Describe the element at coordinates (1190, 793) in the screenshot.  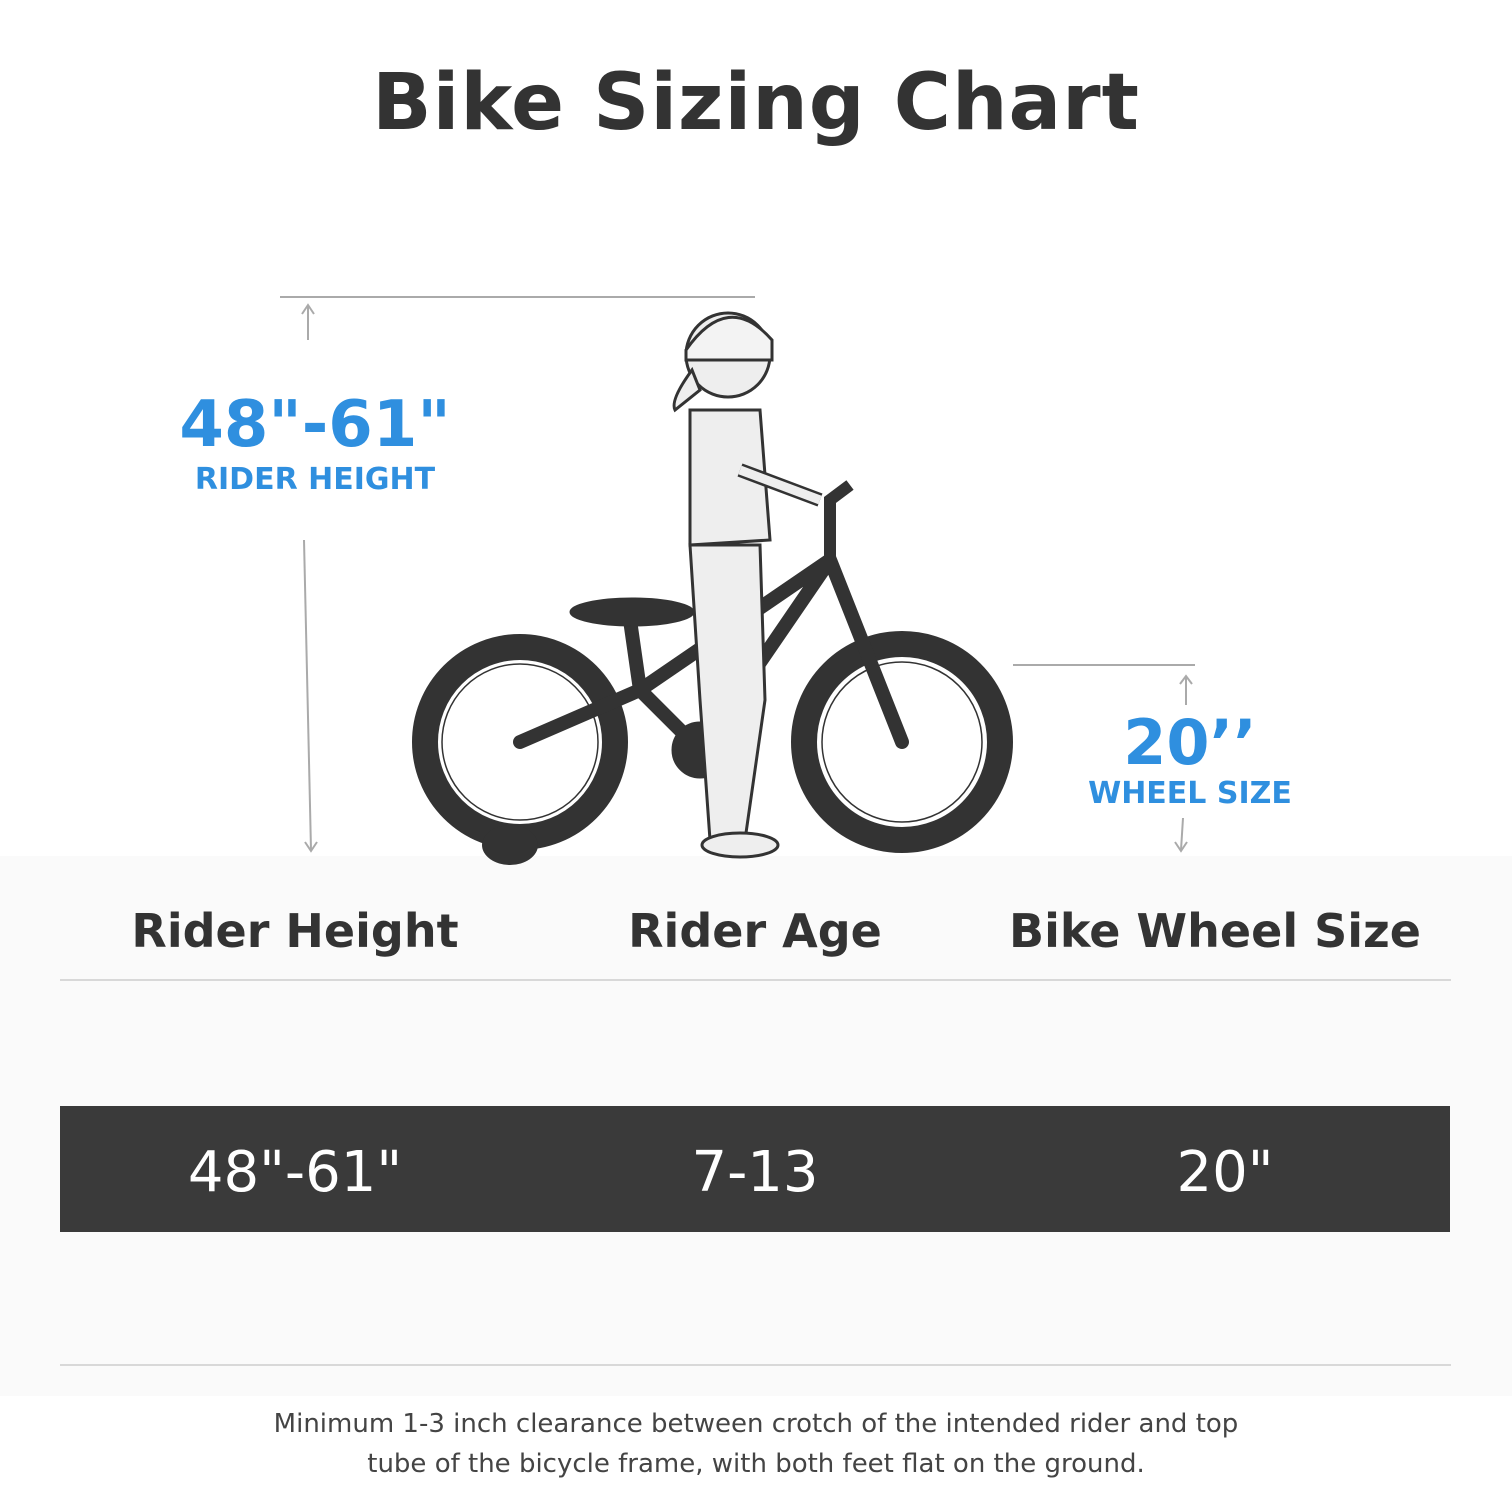
I see `wheel-size-label: WHEEL SIZE` at that location.